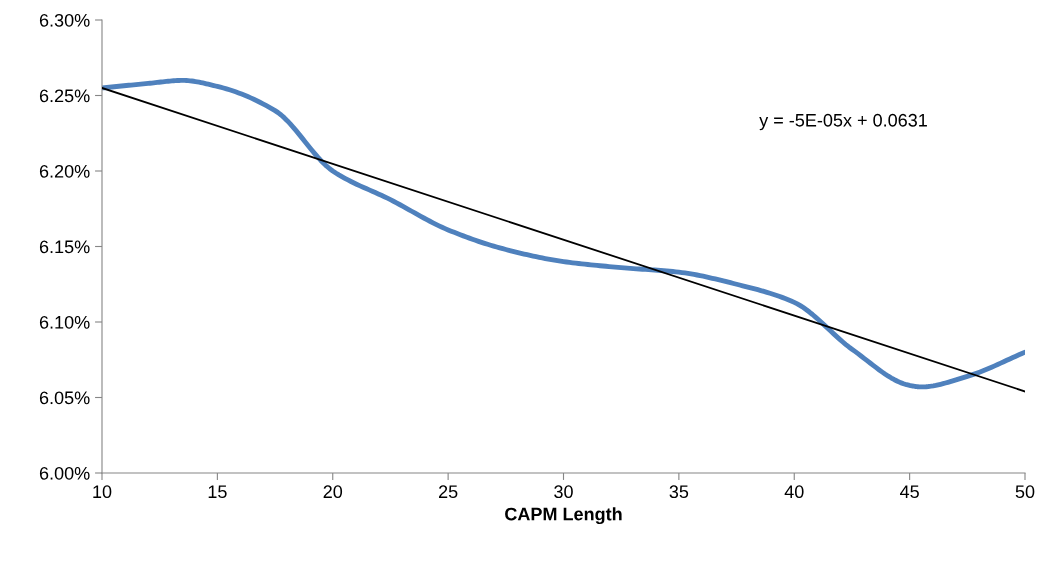  What do you see at coordinates (563, 516) in the screenshot?
I see `x-axis-title: CAPM Length` at bounding box center [563, 516].